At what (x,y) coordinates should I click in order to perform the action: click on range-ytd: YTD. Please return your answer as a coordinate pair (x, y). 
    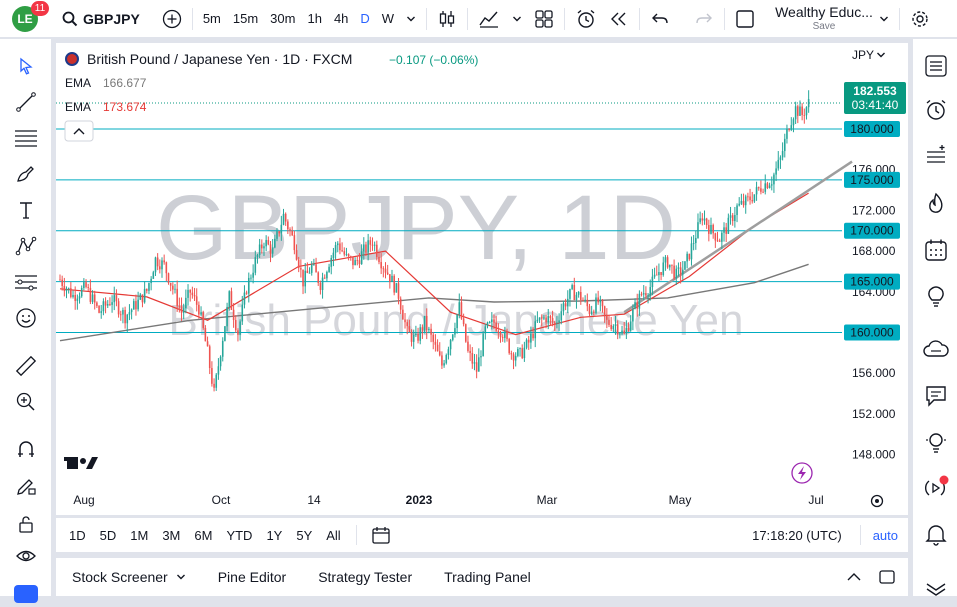
    Looking at the image, I should click on (239, 535).